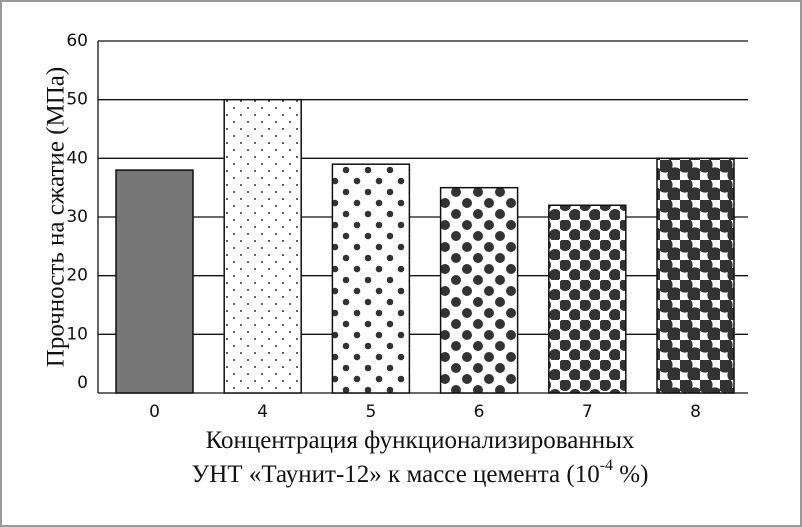  Describe the element at coordinates (606, 465) in the screenshot. I see `x-axis-label-superscript: -4` at that location.